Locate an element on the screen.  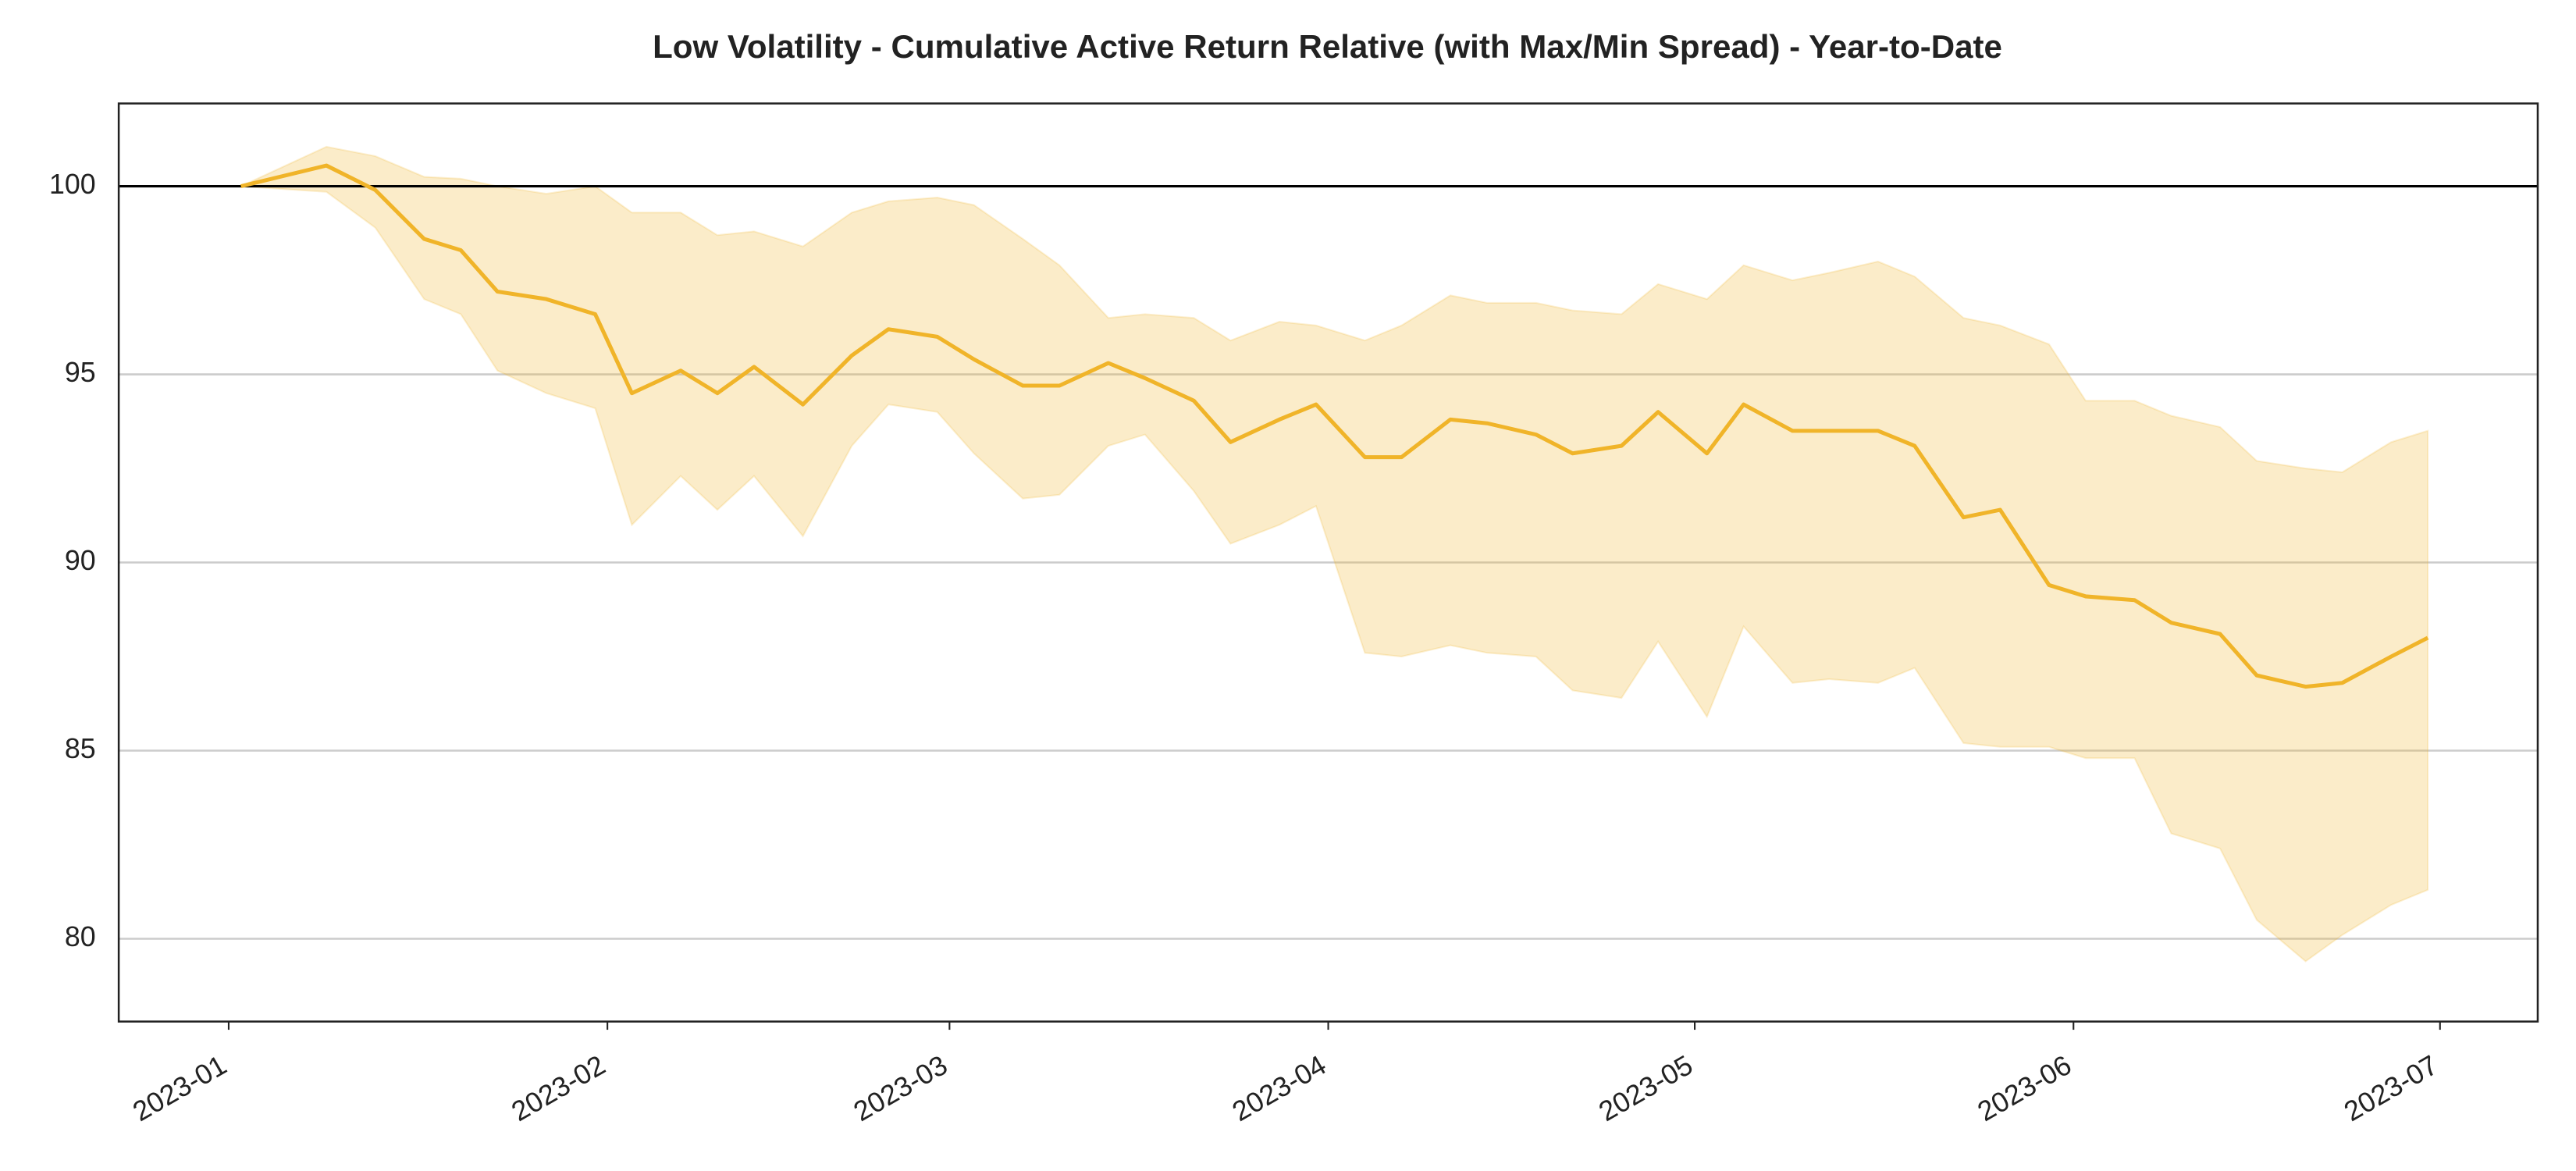
x-tick-label: 2023-05 is located at coordinates (1645, 1088).